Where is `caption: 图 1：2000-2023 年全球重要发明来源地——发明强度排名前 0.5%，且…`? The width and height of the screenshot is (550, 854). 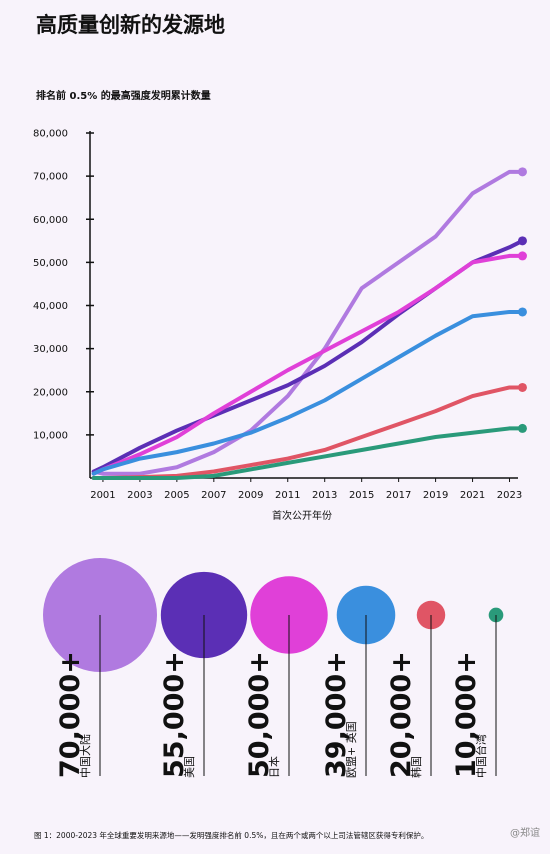 caption: 图 1：2000-2023 年全球重要发明来源地——发明强度排名前 0.5%，且… is located at coordinates (231, 835).